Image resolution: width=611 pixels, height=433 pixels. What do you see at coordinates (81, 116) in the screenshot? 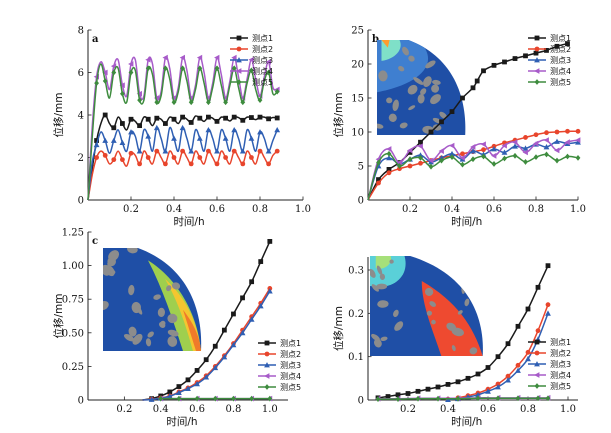
I see `y-tick-label: 4` at bounding box center [81, 116].